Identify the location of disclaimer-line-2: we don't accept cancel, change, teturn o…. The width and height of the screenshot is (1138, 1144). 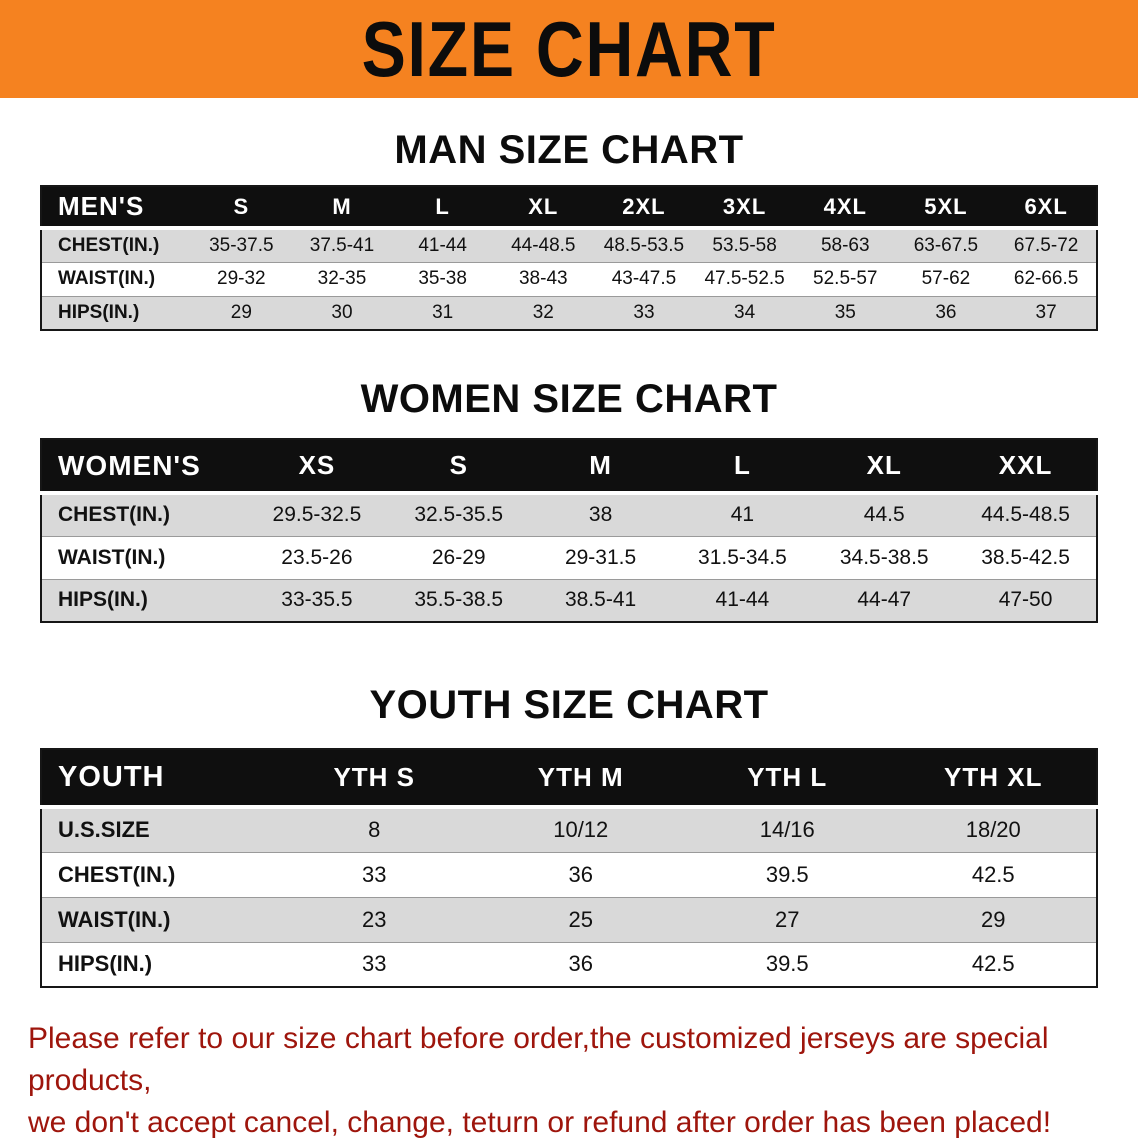
(540, 1122).